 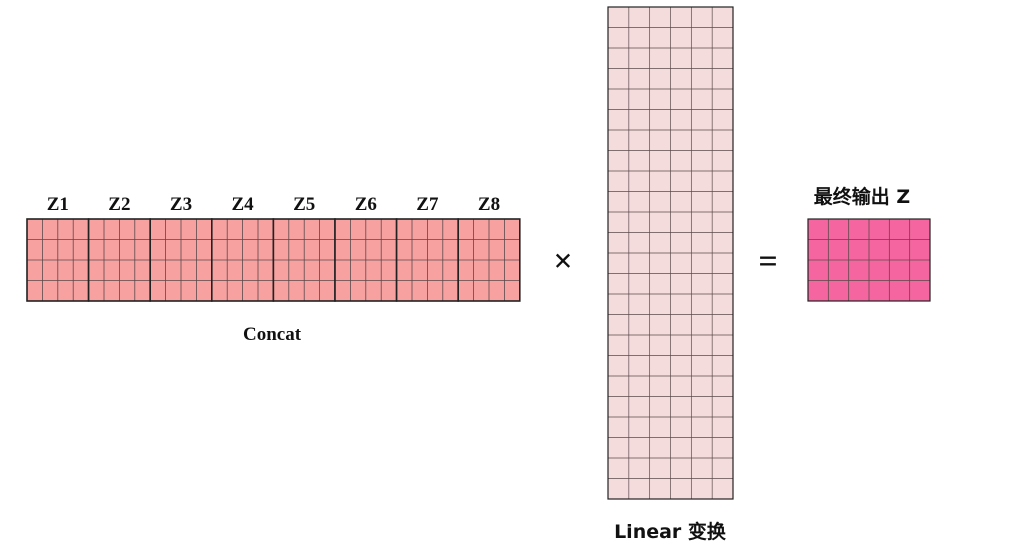 I want to click on equals-operator: =, so click(x=767, y=261).